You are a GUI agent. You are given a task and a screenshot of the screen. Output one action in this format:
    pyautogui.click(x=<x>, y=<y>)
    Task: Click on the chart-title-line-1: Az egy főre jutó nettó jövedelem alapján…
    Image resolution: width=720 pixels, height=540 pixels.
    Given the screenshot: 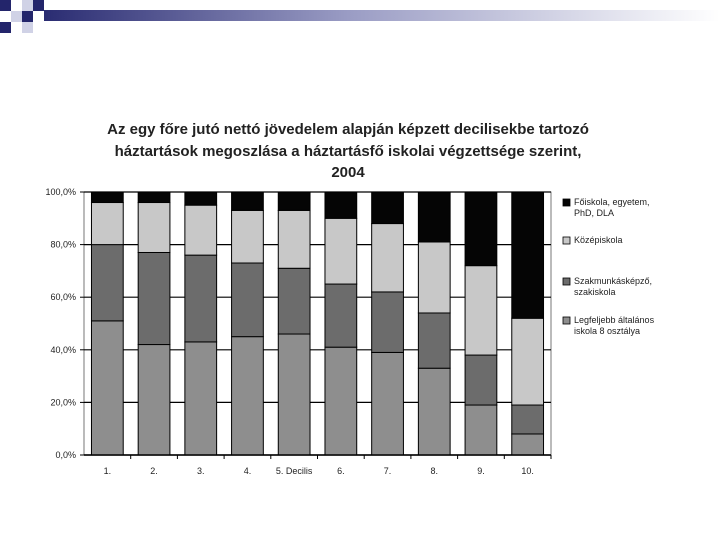 What is the action you would take?
    pyautogui.click(x=348, y=129)
    